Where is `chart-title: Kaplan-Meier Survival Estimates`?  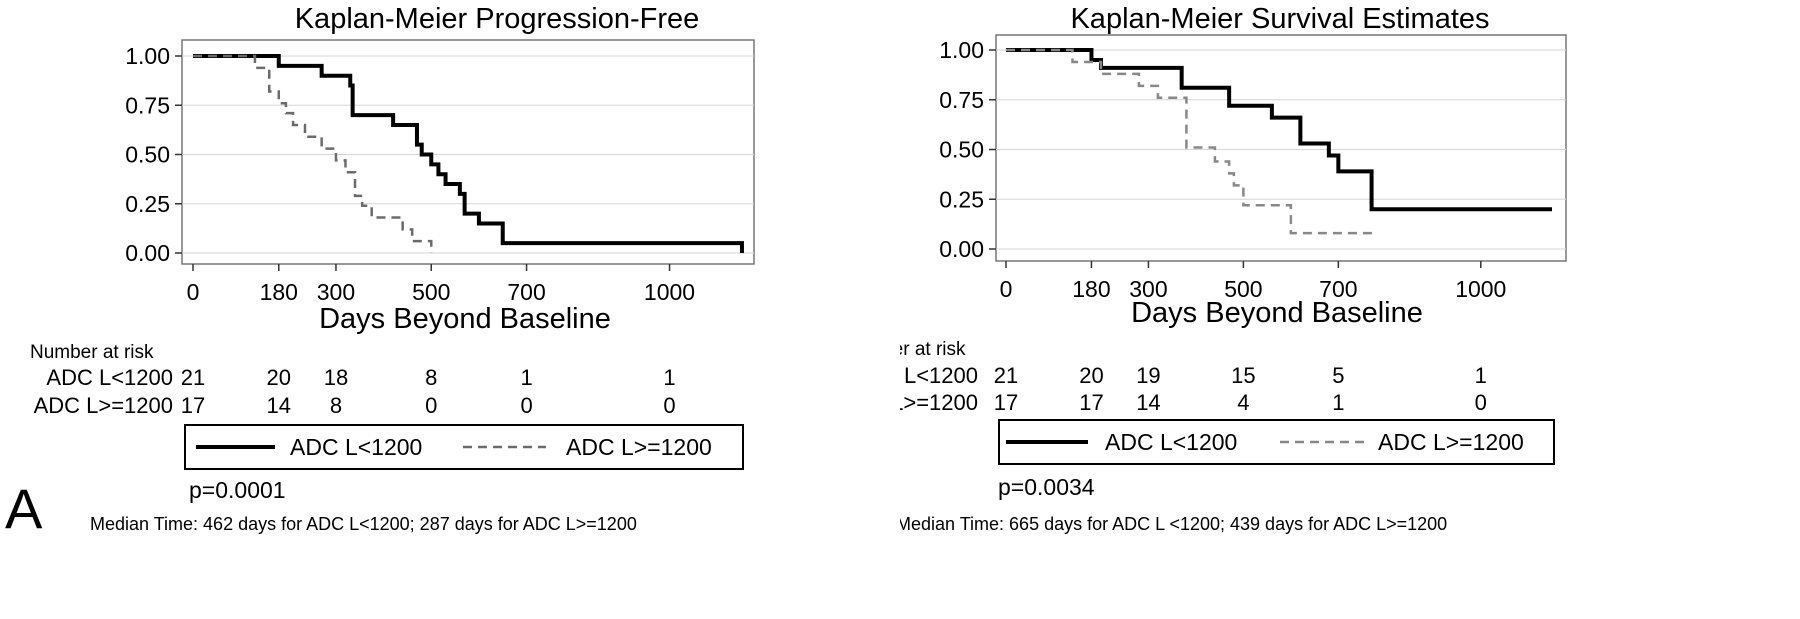 chart-title: Kaplan-Meier Survival Estimates is located at coordinates (1279, 19).